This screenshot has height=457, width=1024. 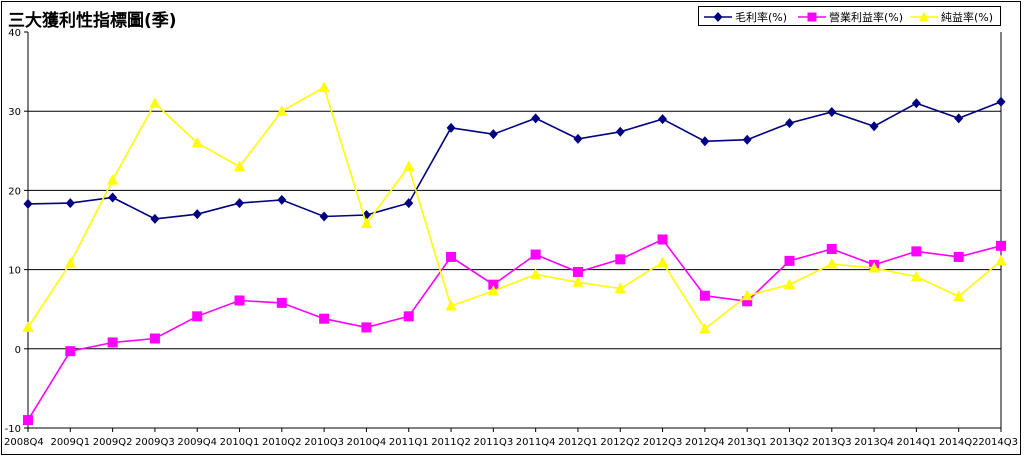 What do you see at coordinates (718, 17) in the screenshot?
I see `legend-marker-gross-margin` at bounding box center [718, 17].